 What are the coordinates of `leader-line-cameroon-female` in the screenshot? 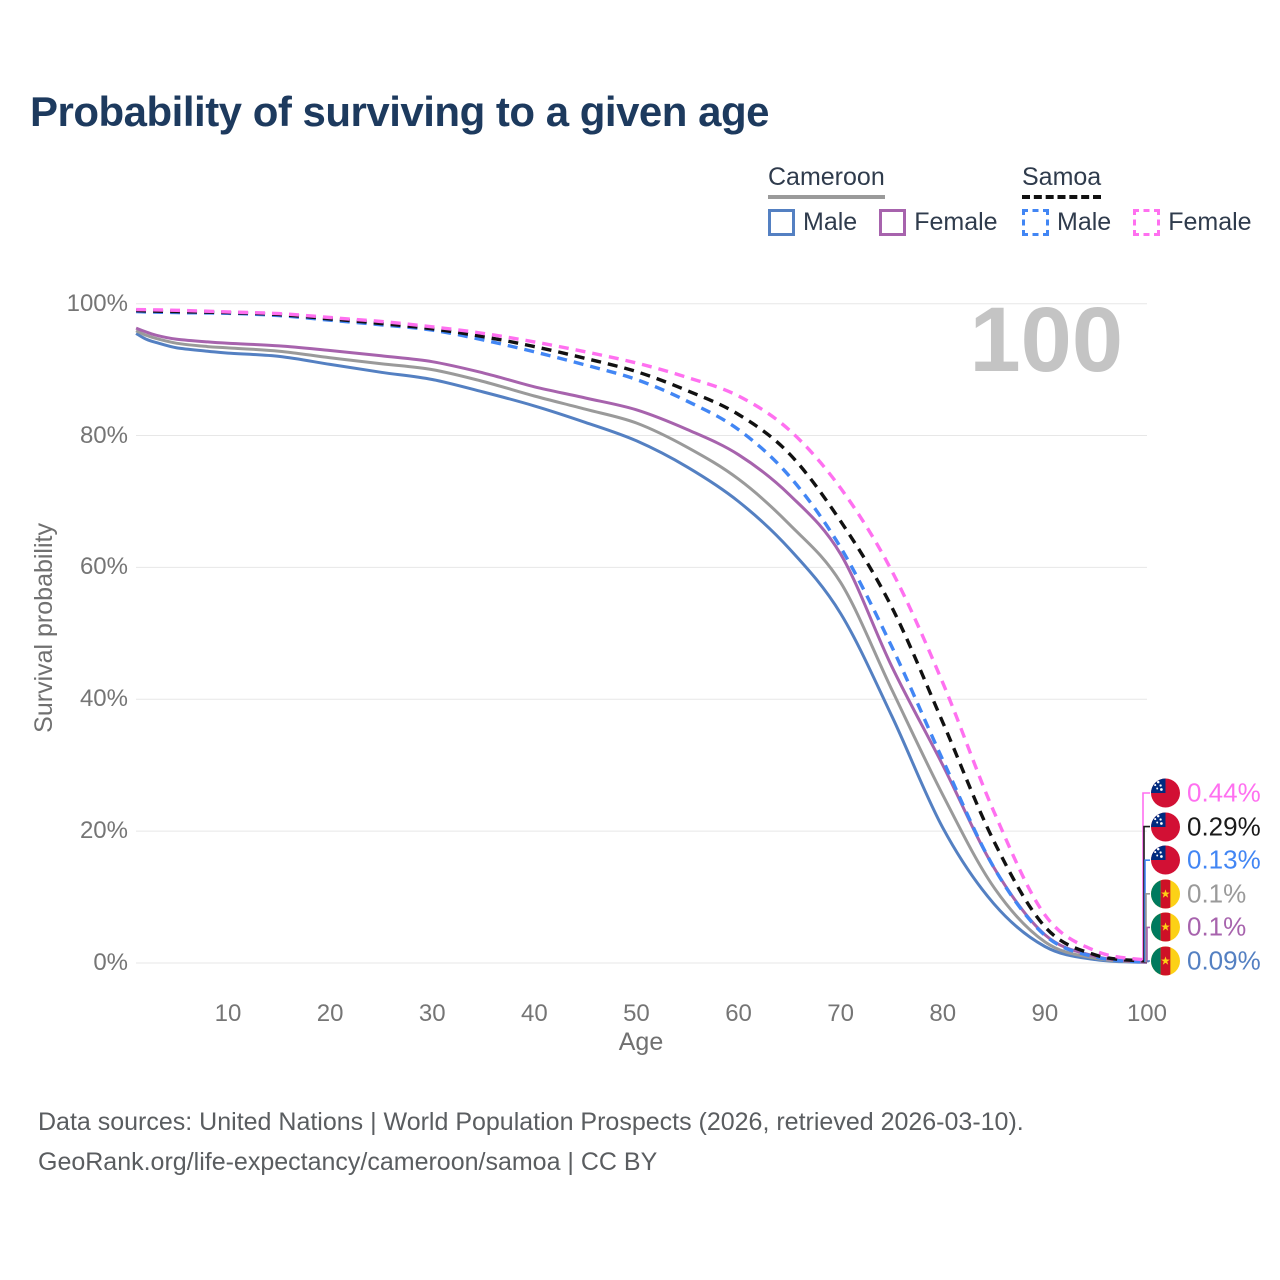 It's located at (1148, 944).